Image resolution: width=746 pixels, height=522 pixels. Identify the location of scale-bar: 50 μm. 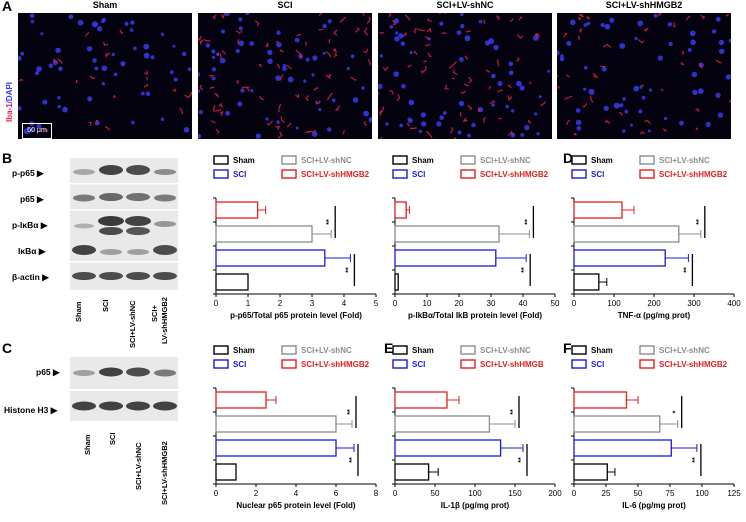
(37, 131).